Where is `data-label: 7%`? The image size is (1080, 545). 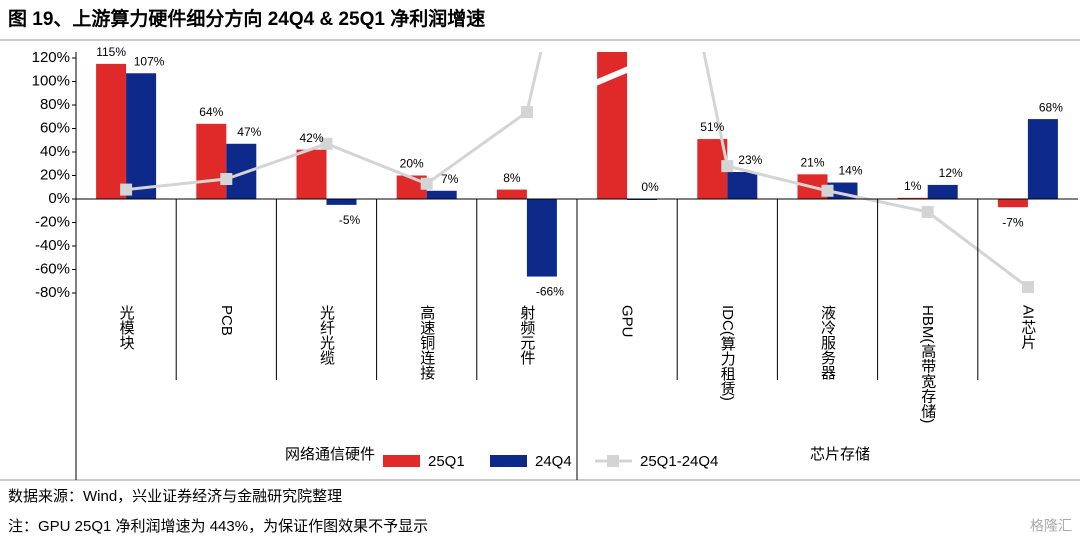
data-label: 7% is located at coordinates (450, 179).